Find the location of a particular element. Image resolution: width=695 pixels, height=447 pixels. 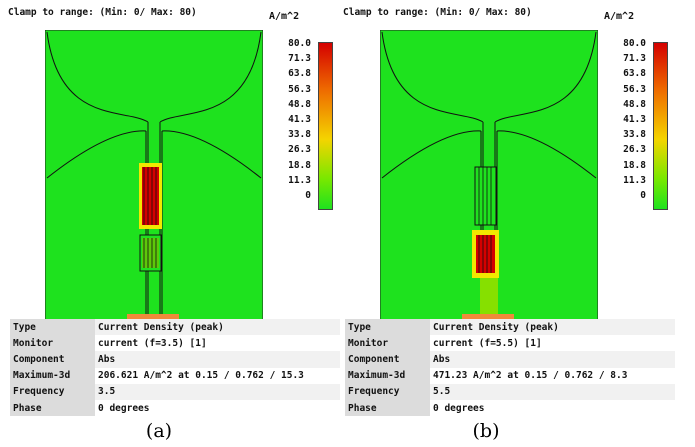

info-row-frequency: Frequency 5.5 is located at coordinates (510, 391).